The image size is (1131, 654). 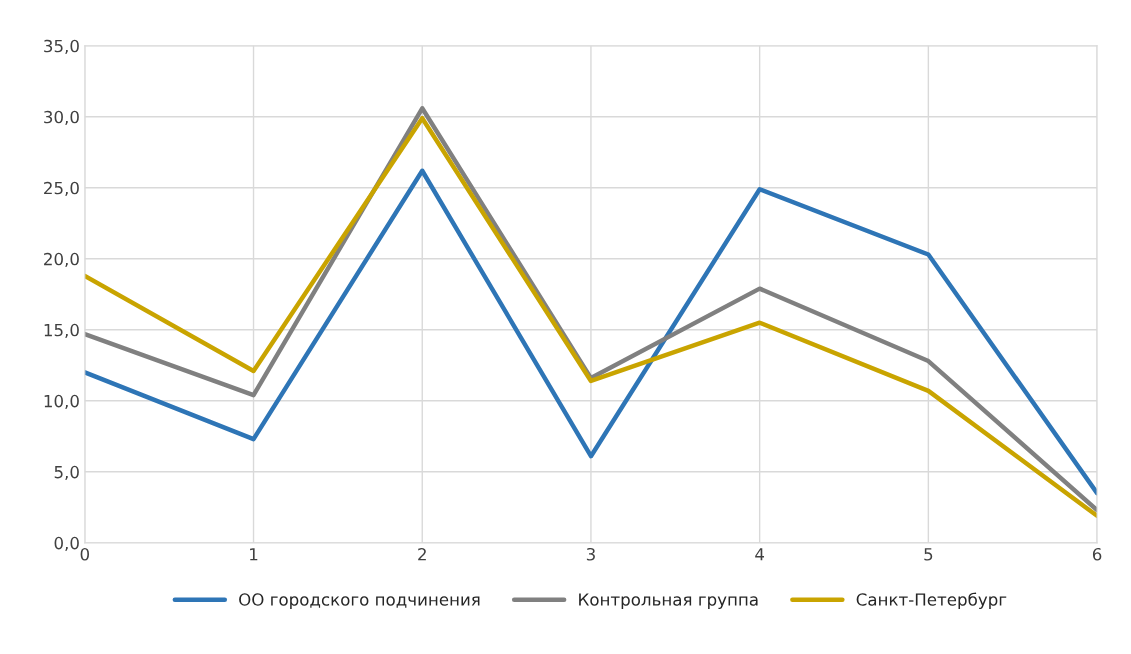 What do you see at coordinates (61, 402) in the screenshot?
I see `y-tick-label: 10,0` at bounding box center [61, 402].